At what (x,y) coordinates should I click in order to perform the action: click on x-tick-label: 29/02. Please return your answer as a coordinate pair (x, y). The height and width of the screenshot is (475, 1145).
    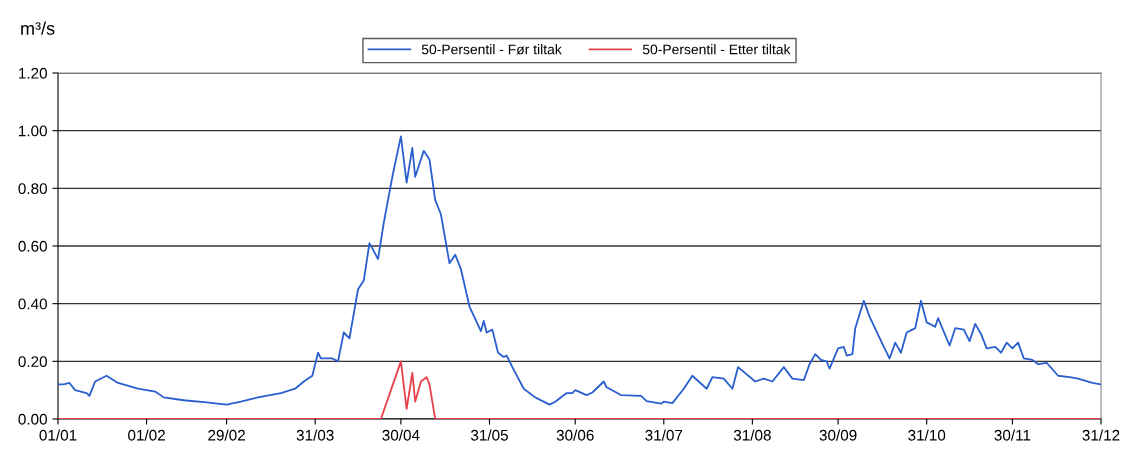
    Looking at the image, I should click on (226, 435).